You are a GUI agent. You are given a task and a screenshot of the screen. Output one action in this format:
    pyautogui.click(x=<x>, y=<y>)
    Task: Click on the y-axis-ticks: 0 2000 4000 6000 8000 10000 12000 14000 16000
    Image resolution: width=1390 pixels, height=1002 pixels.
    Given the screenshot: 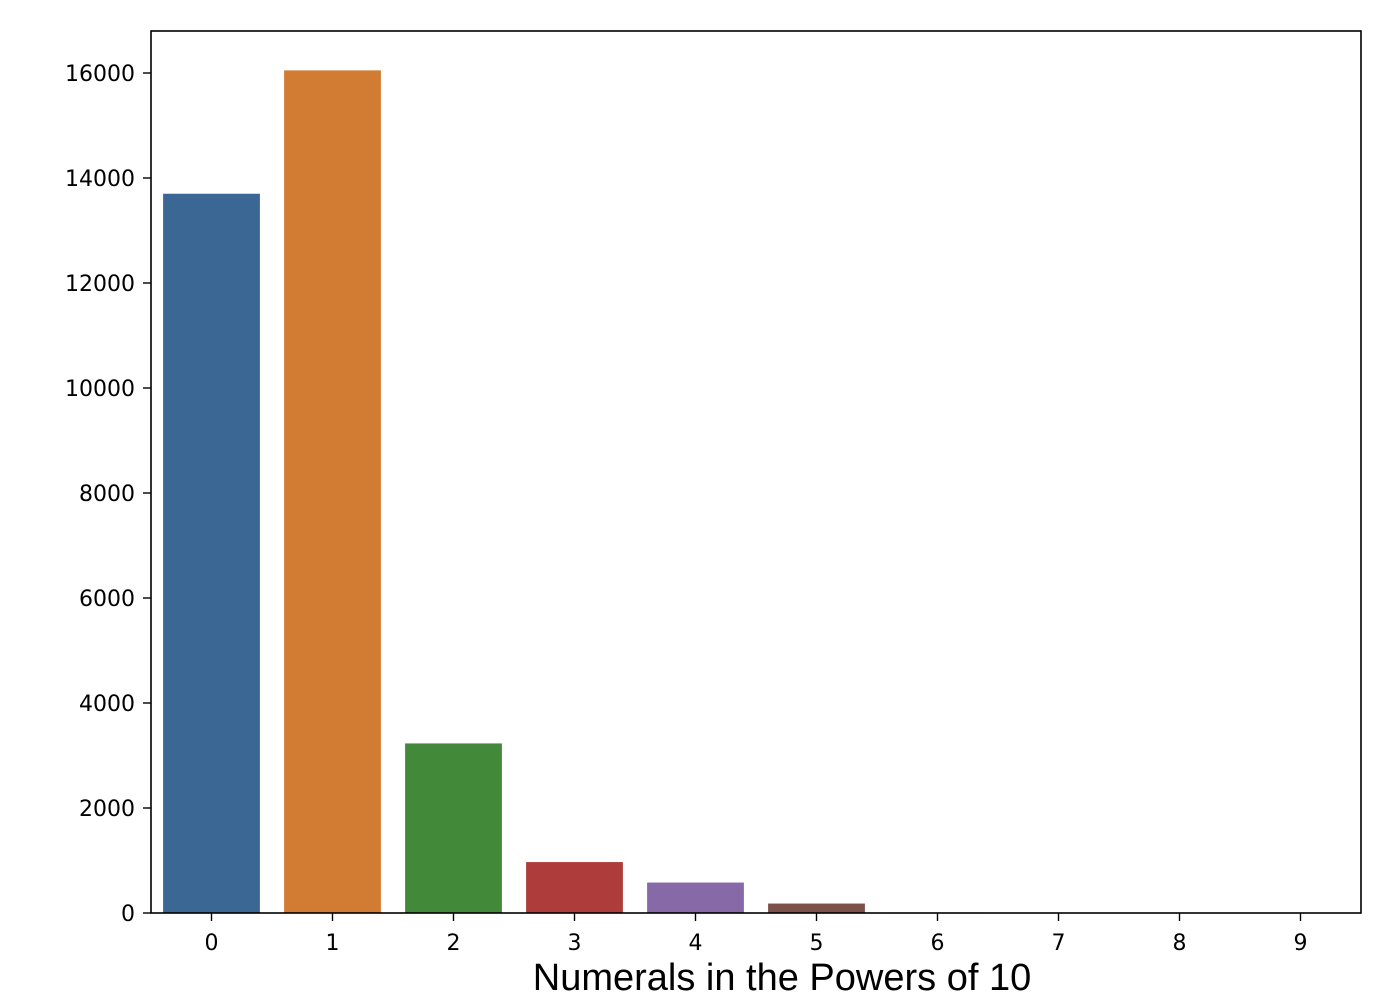 What is the action you would take?
    pyautogui.click(x=108, y=494)
    